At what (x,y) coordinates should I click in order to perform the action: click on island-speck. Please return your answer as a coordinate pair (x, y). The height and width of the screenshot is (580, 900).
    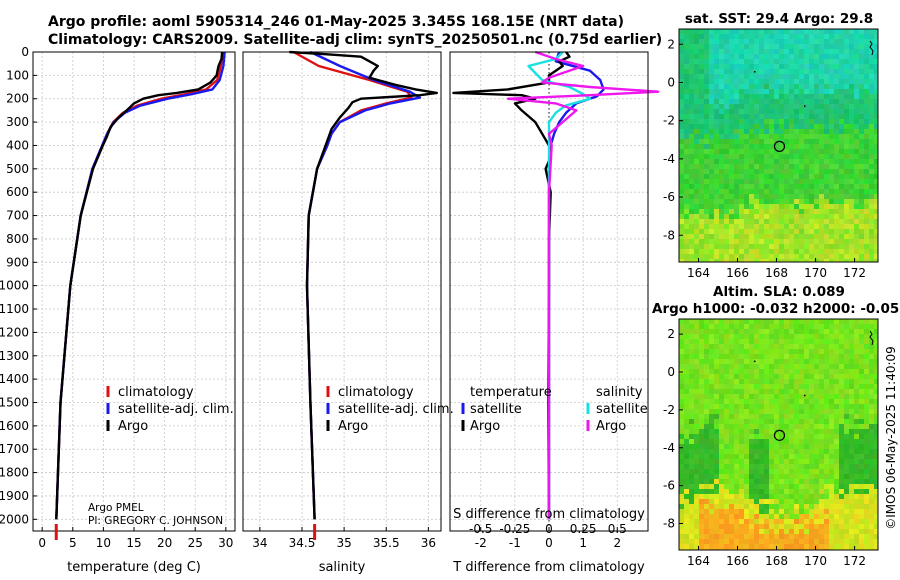
    Looking at the image, I should click on (805, 395).